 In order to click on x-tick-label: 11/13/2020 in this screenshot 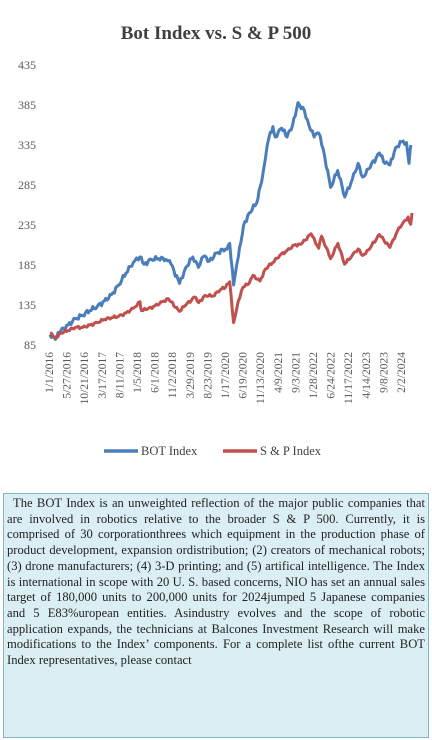, I will do `click(261, 378)`.